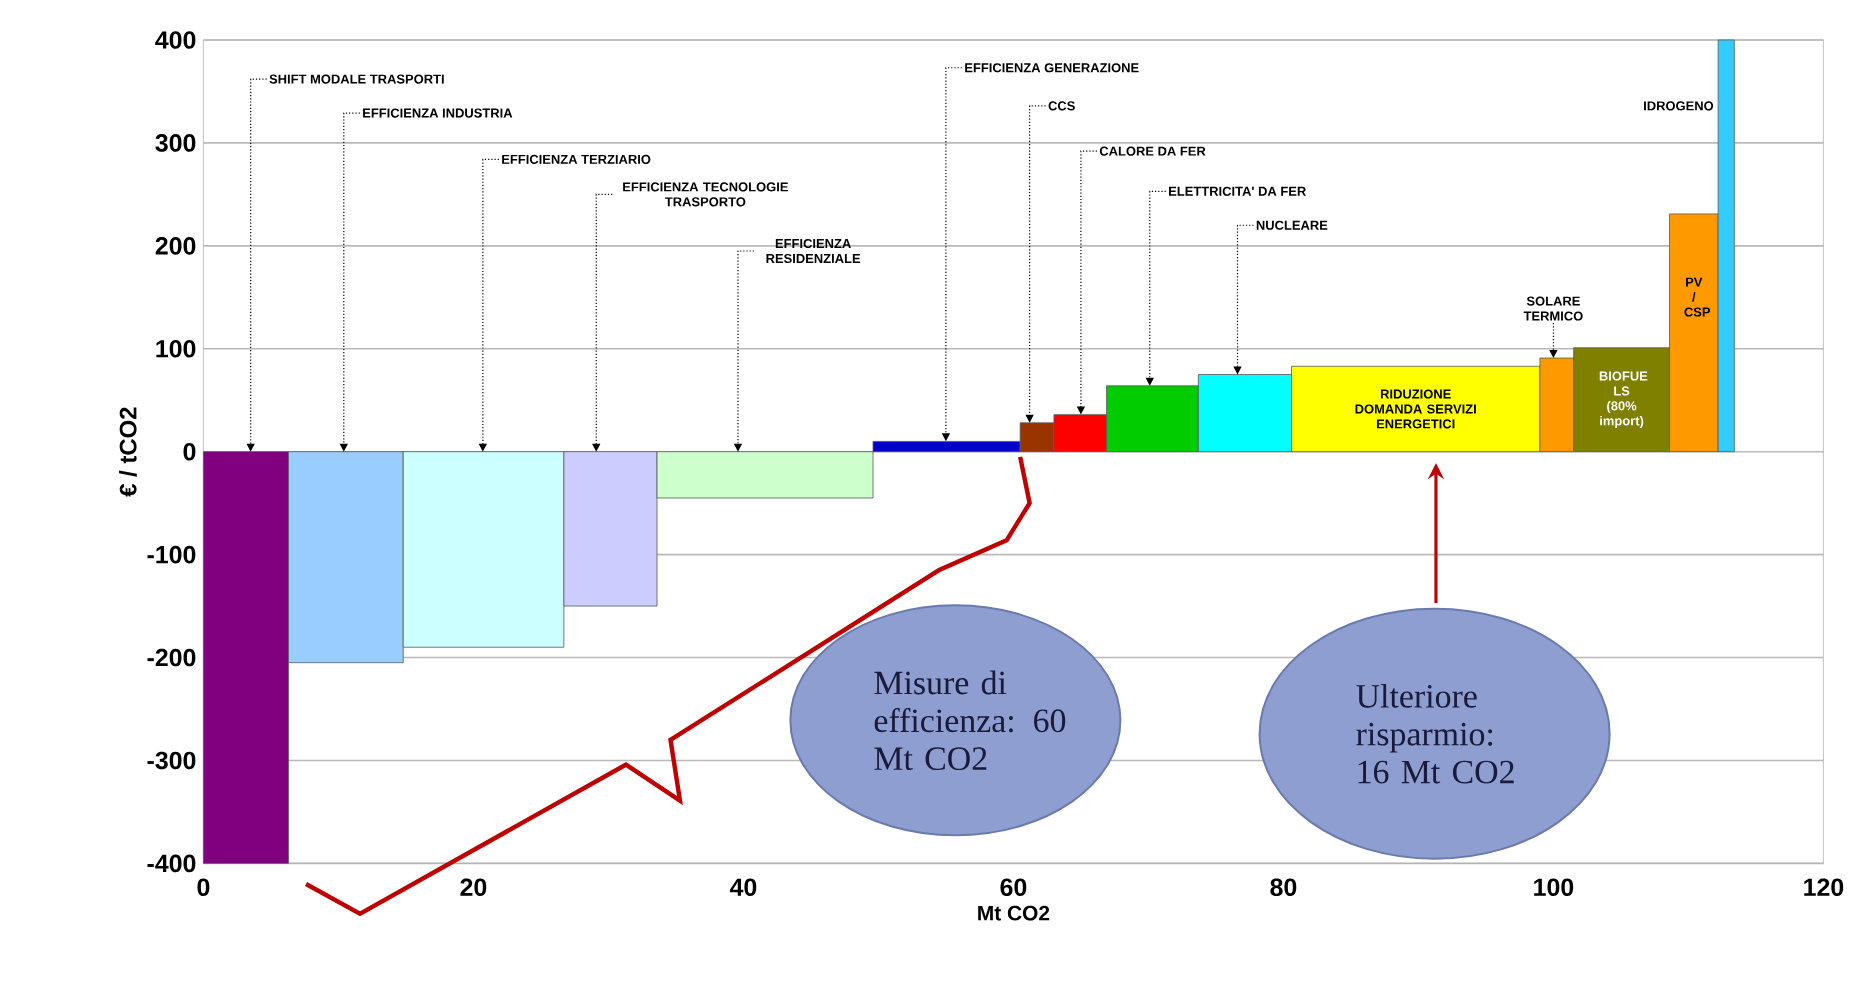 The image size is (1860, 994). I want to click on y-axis-title: € / tCO2, so click(128, 452).